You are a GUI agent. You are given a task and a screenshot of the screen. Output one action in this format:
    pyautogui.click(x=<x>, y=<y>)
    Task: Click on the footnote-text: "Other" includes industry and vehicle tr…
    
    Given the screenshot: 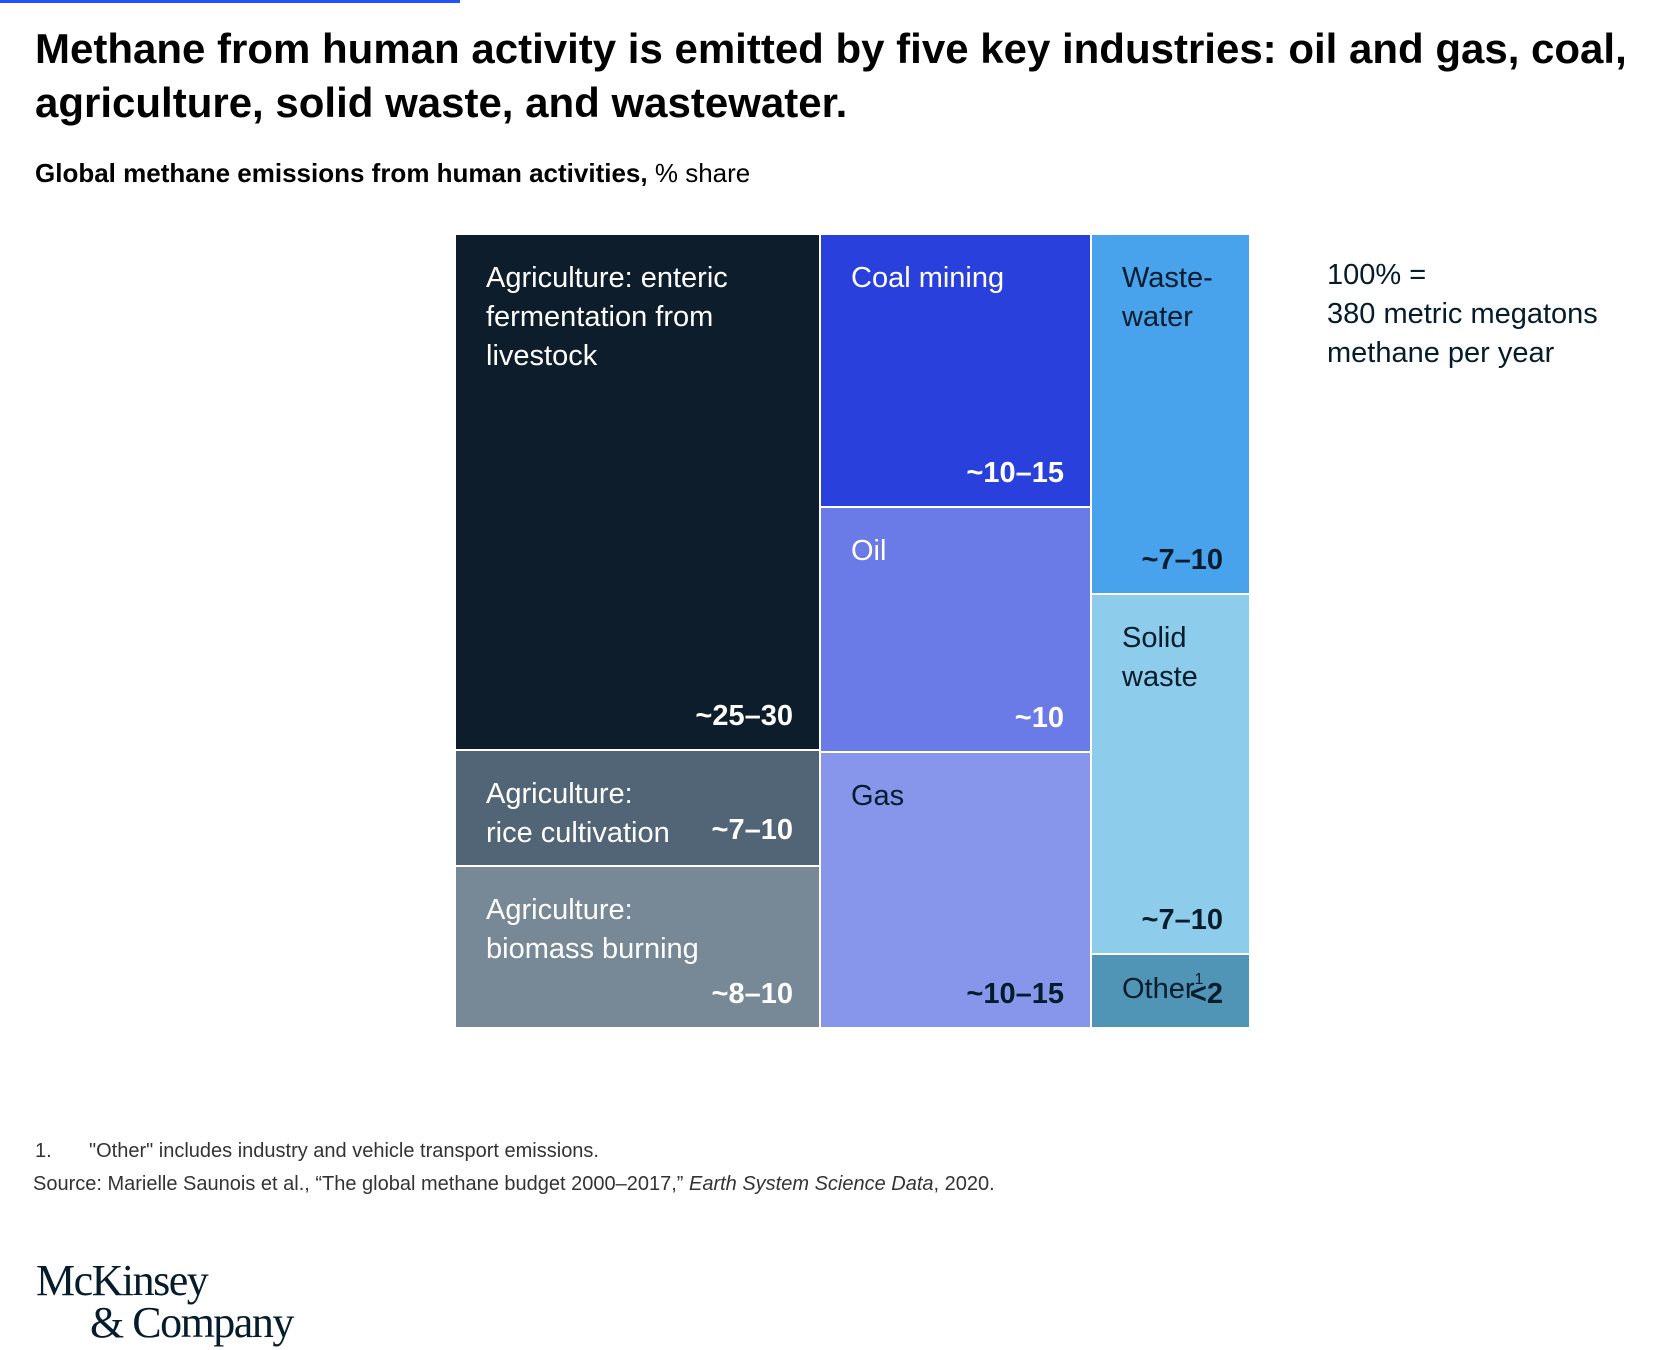 What is the action you would take?
    pyautogui.click(x=344, y=1151)
    